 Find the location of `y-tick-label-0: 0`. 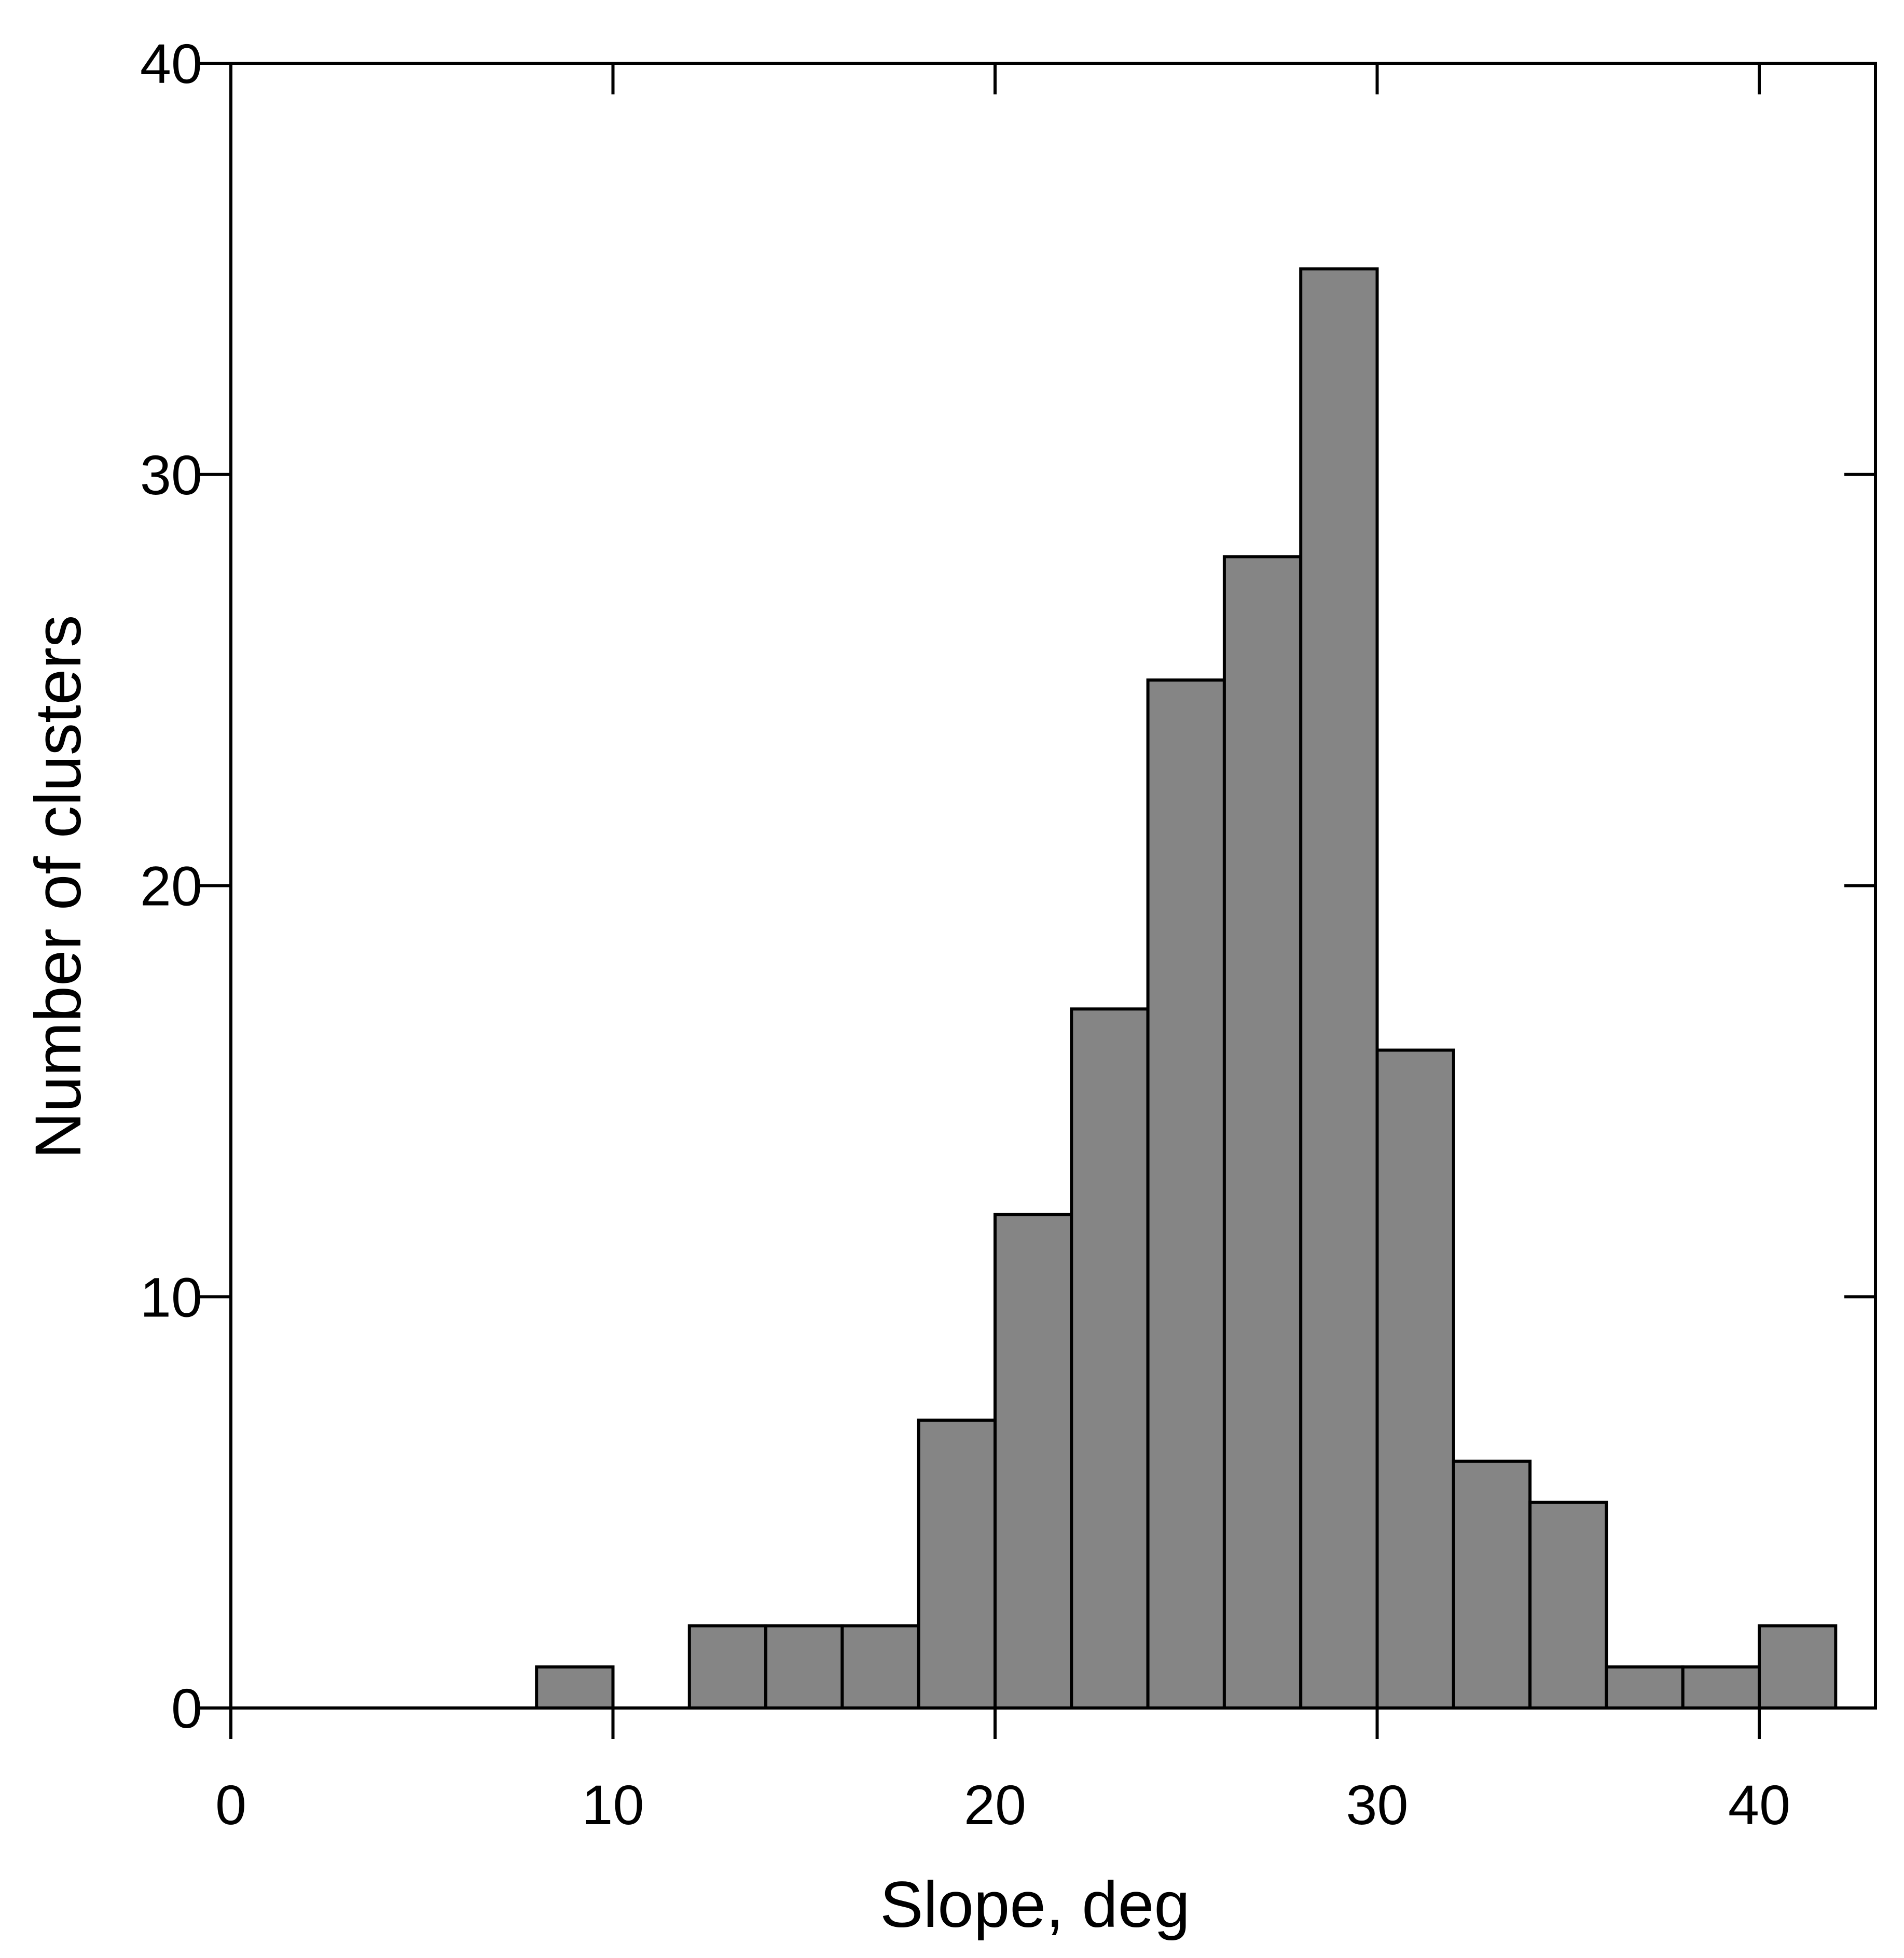

y-tick-label-0: 0 is located at coordinates (186, 1708).